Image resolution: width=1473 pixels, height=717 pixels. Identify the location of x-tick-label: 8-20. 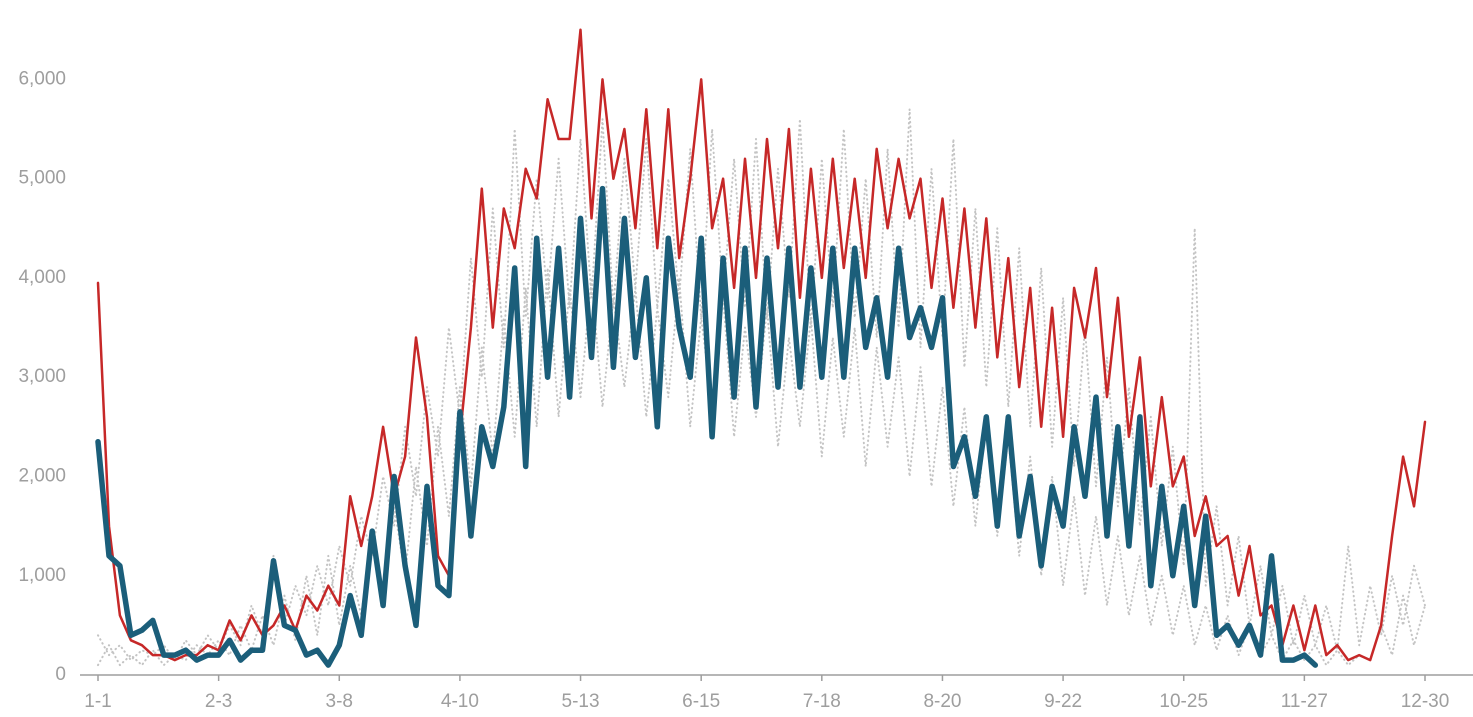
(942, 701).